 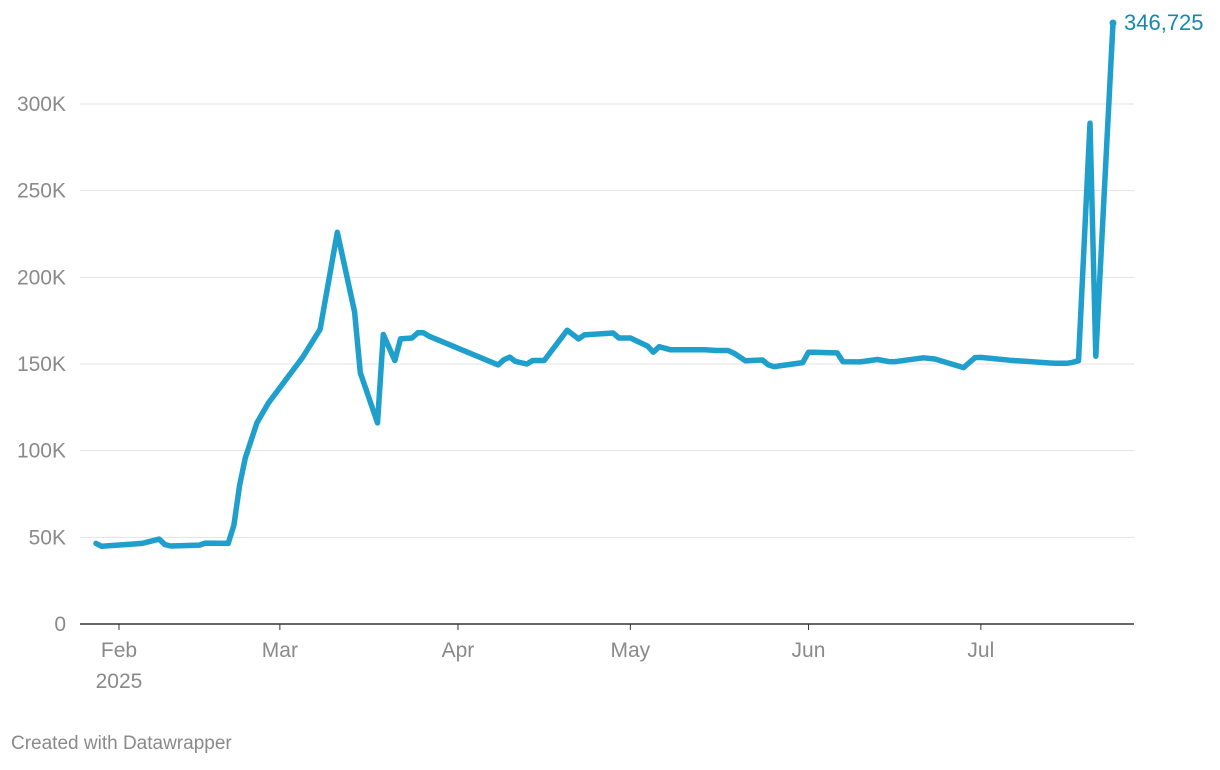 What do you see at coordinates (60, 624) in the screenshot?
I see `y-tick-label: 0` at bounding box center [60, 624].